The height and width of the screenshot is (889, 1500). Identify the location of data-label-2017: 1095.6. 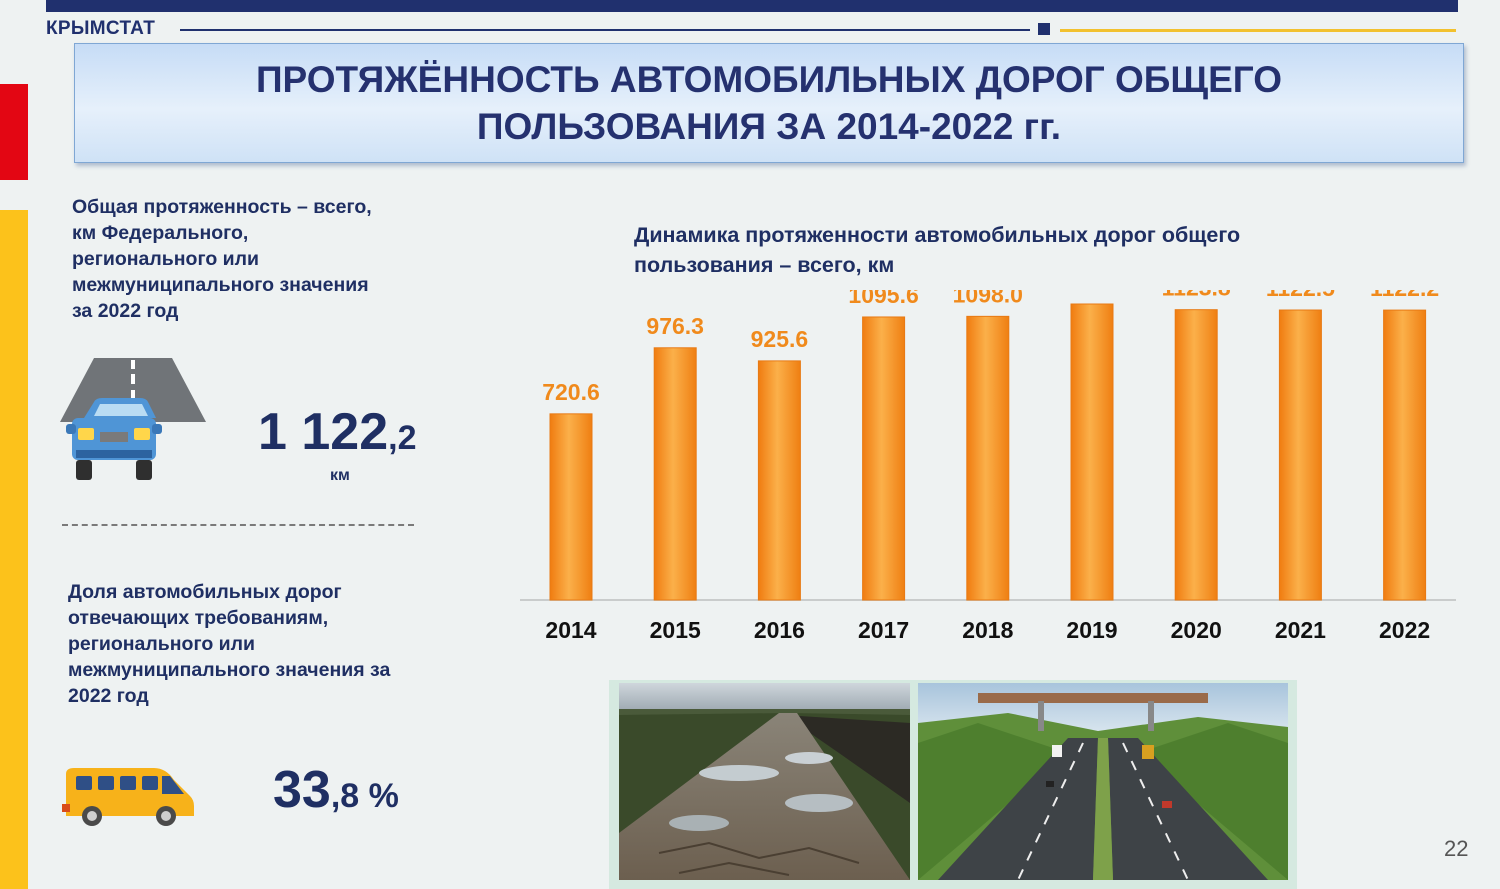
(883, 299).